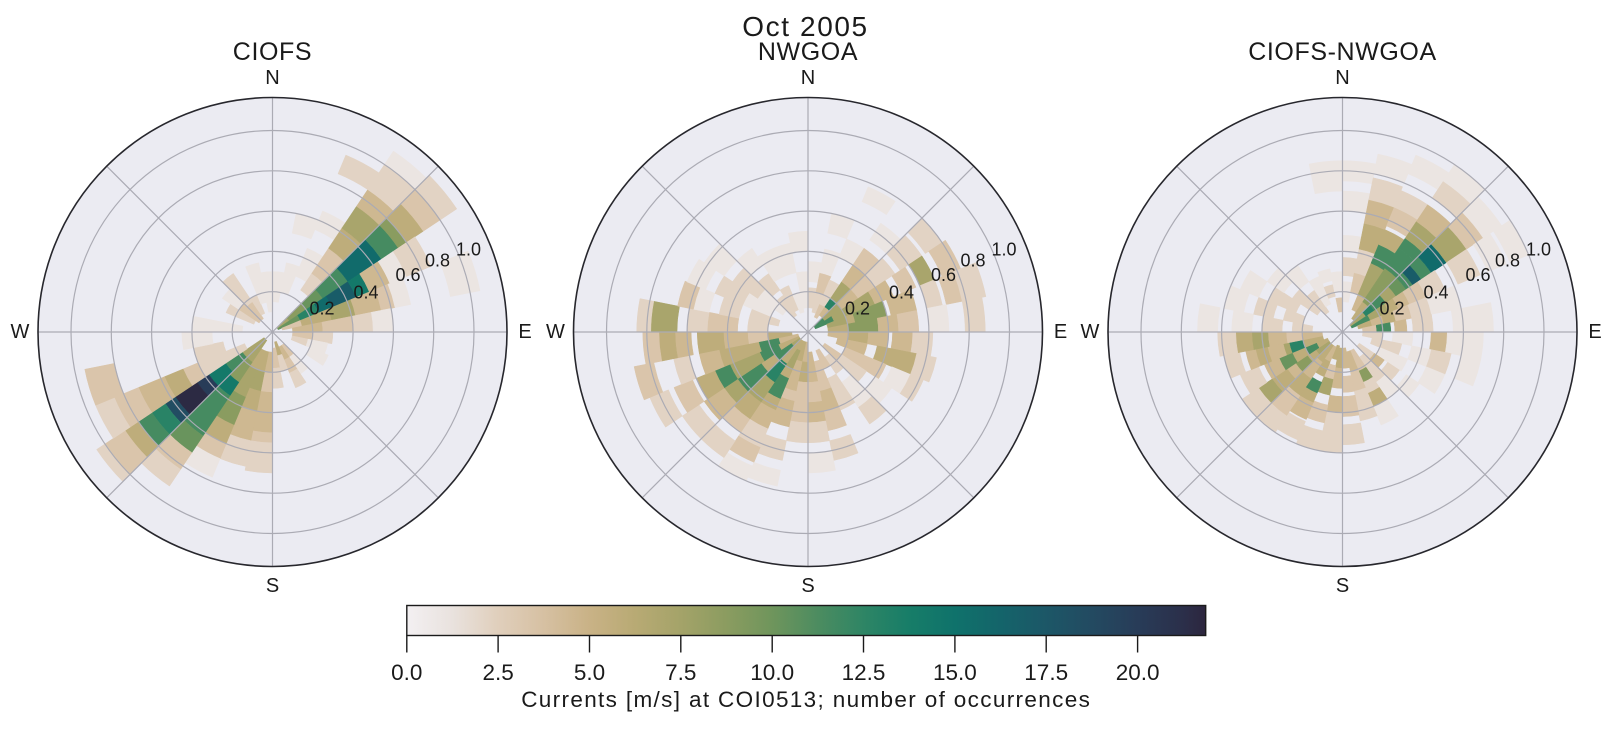 This screenshot has height=729, width=1611. Describe the element at coordinates (805, 26) in the screenshot. I see `svg-text: Oct 2005` at that location.